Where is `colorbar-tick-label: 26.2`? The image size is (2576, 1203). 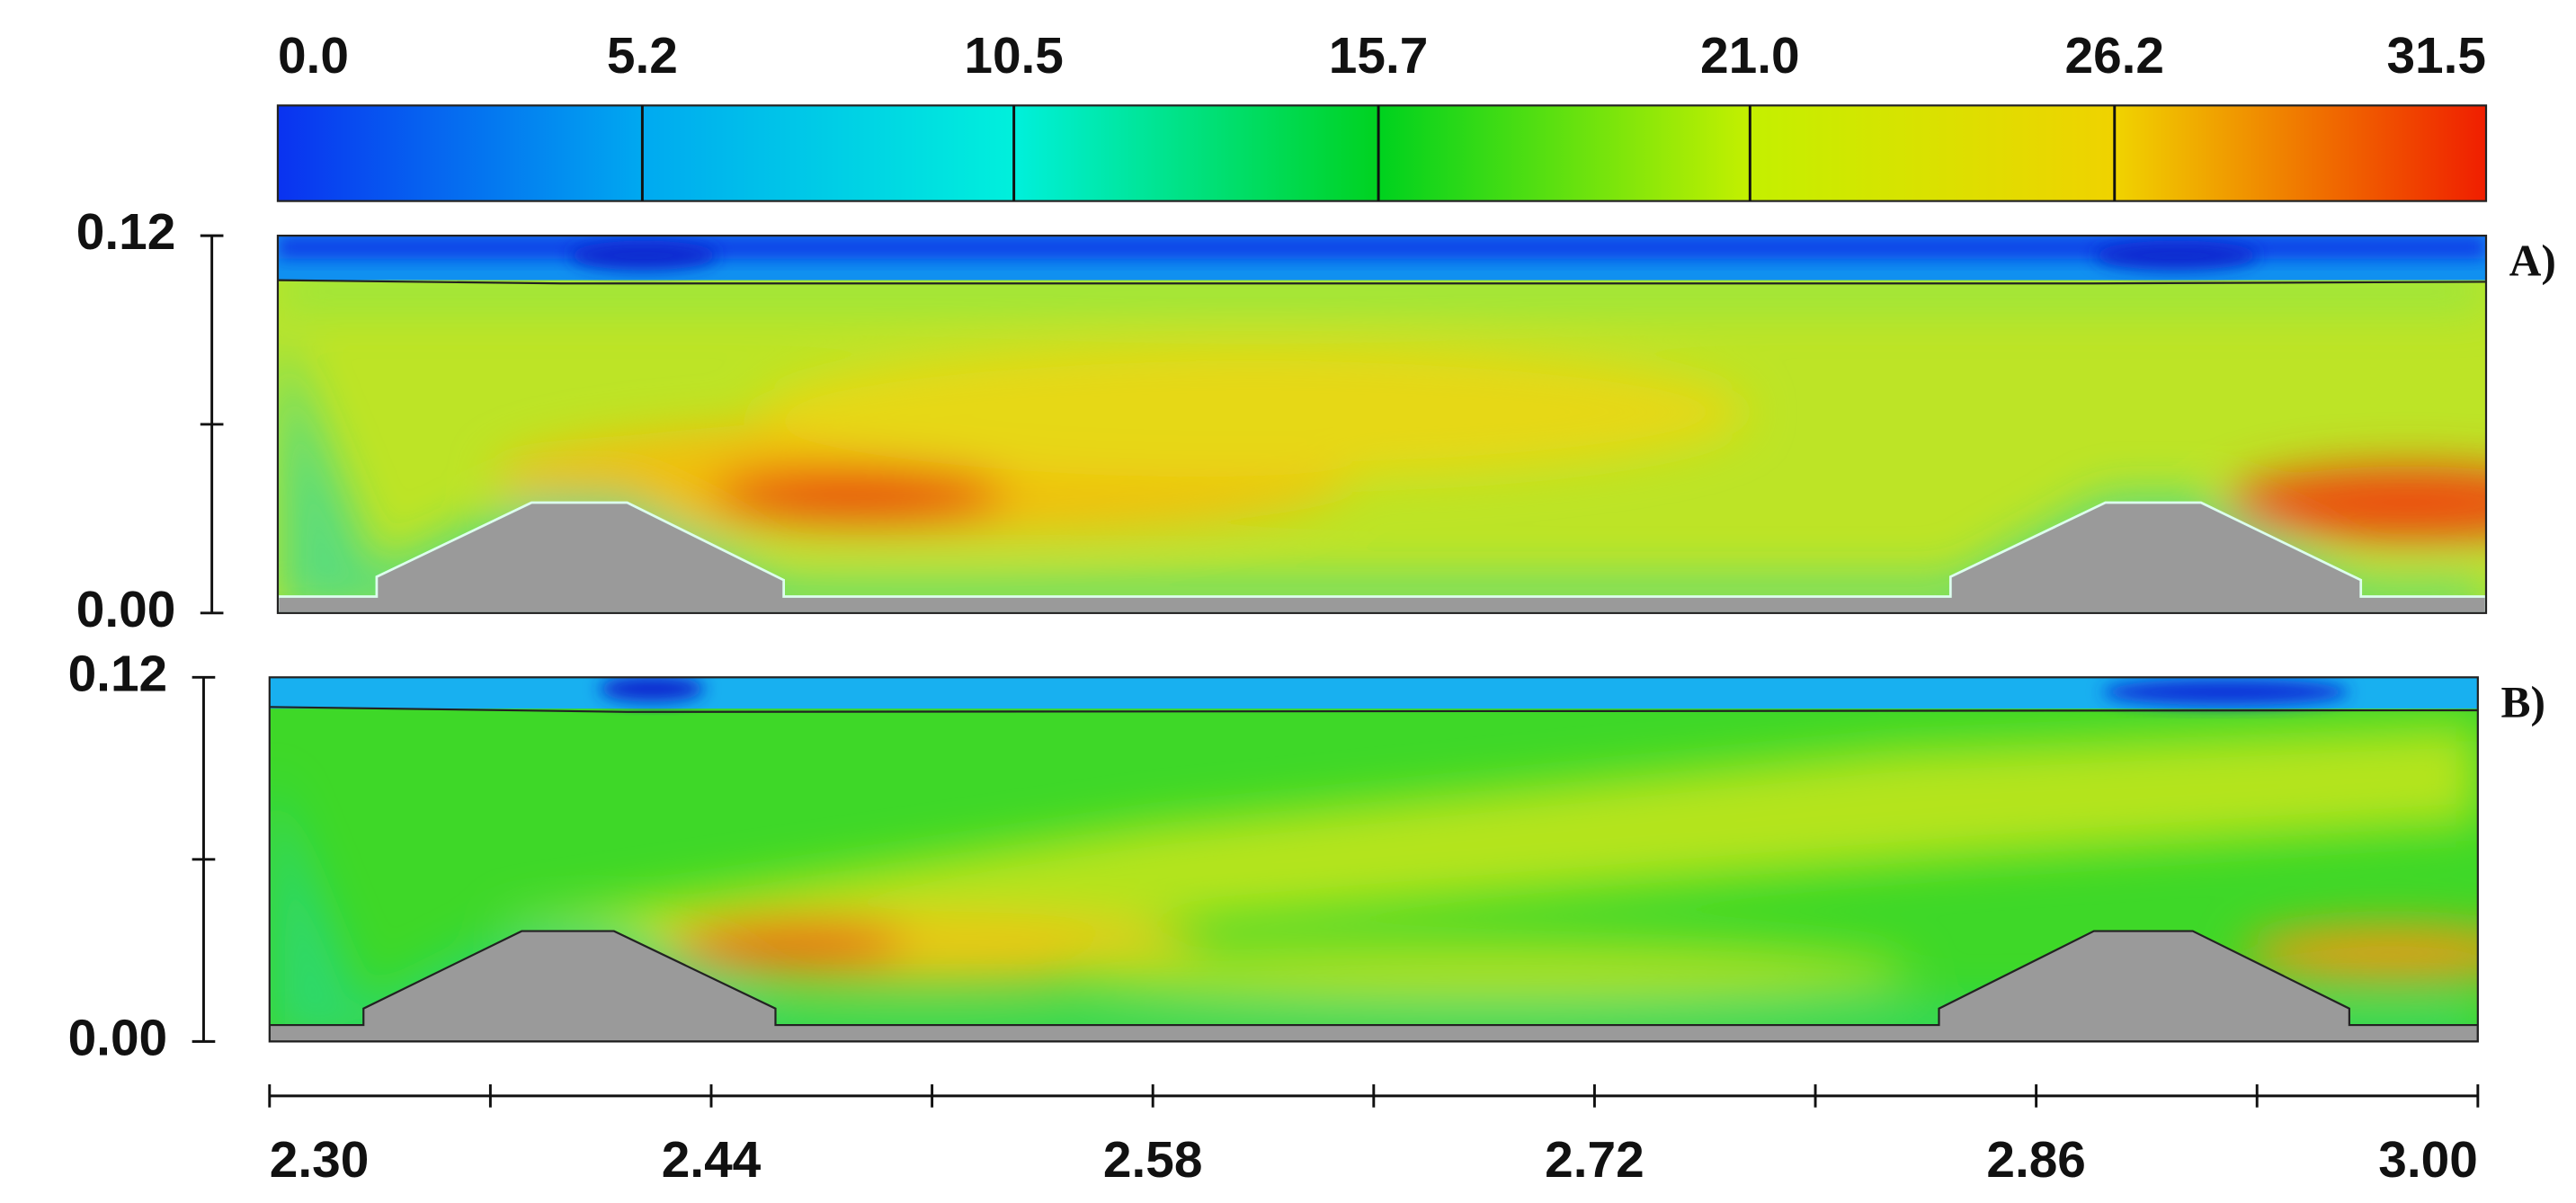
colorbar-tick-label: 26.2 is located at coordinates (2114, 57).